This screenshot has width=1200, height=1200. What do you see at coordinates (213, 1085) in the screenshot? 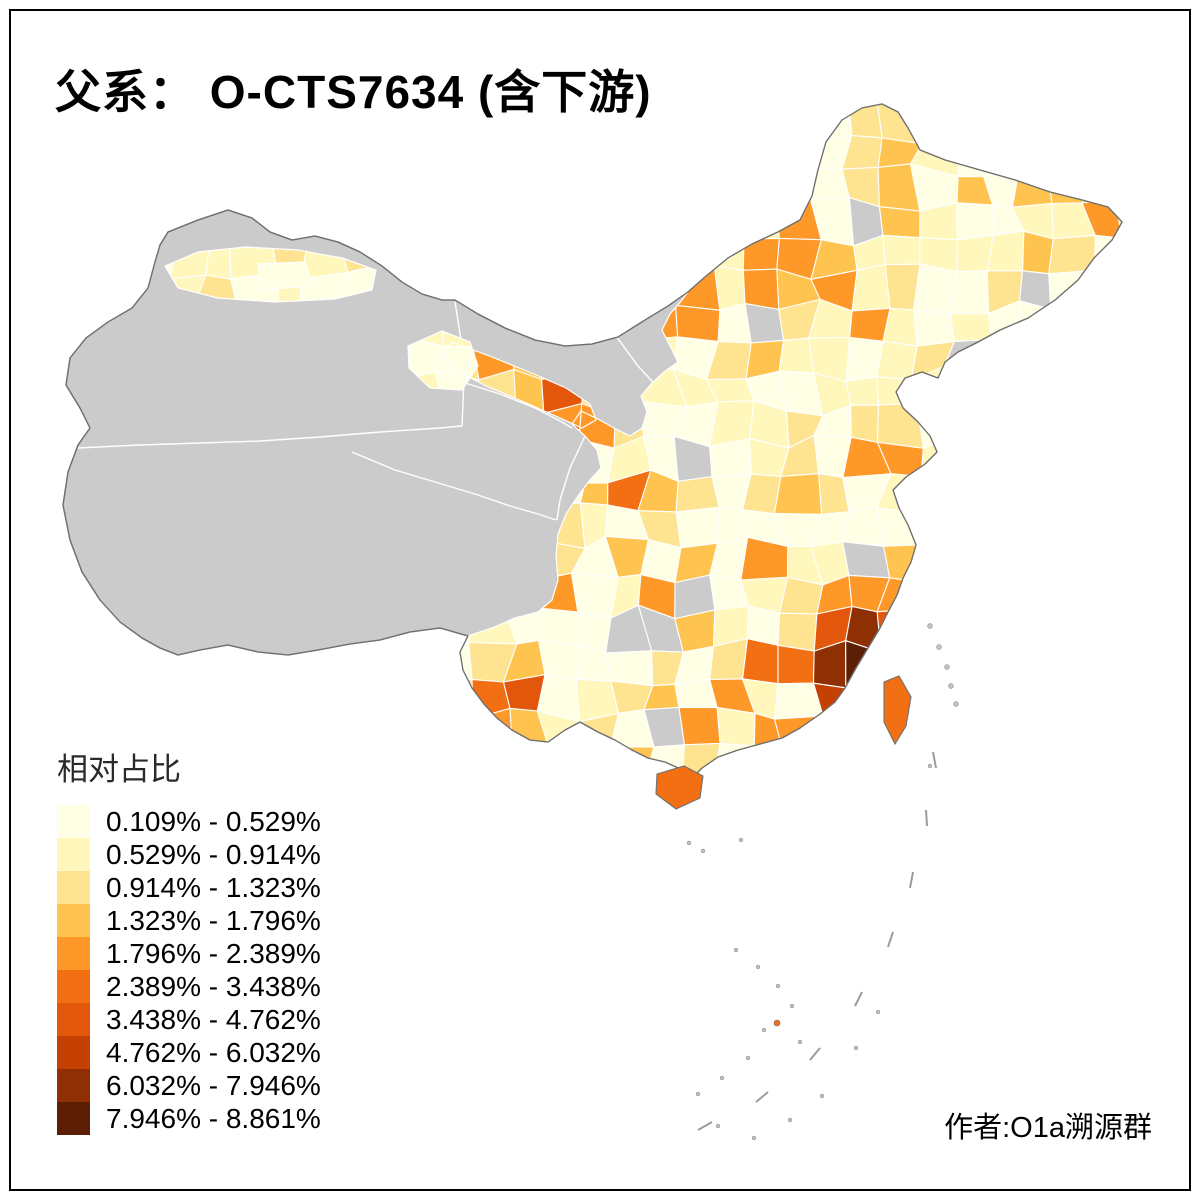
I see `legend-label: 6.032% - 7.946%` at bounding box center [213, 1085].